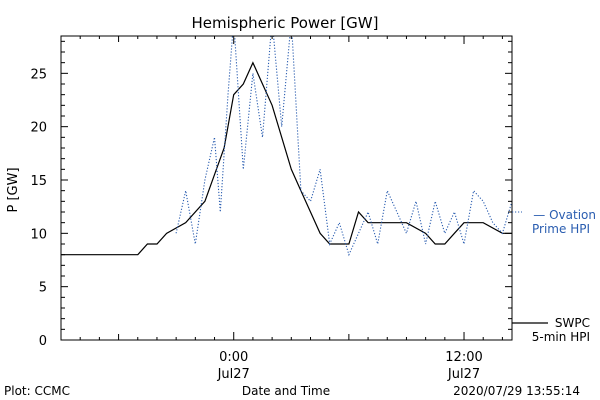  I want to click on chart-title: Hemispheric Power [GW], so click(285, 23).